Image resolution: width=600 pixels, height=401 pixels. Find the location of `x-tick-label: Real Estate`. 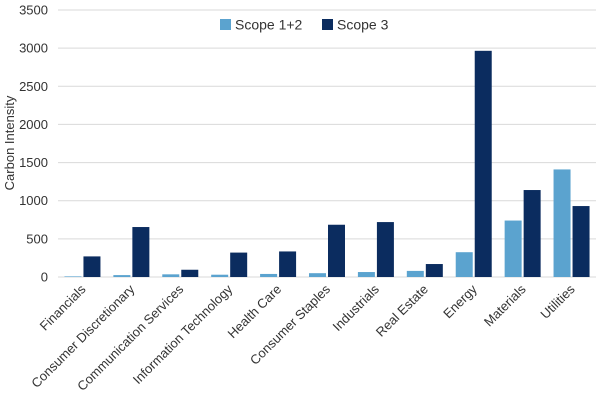

x-tick-label: Real Estate is located at coordinates (402, 311).